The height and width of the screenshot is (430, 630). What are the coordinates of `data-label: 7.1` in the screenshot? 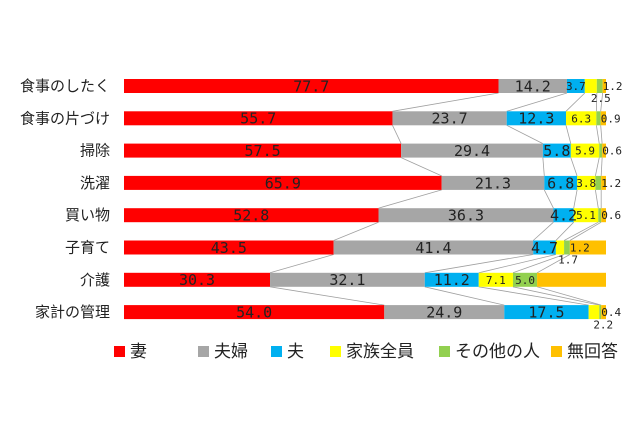 It's located at (496, 280).